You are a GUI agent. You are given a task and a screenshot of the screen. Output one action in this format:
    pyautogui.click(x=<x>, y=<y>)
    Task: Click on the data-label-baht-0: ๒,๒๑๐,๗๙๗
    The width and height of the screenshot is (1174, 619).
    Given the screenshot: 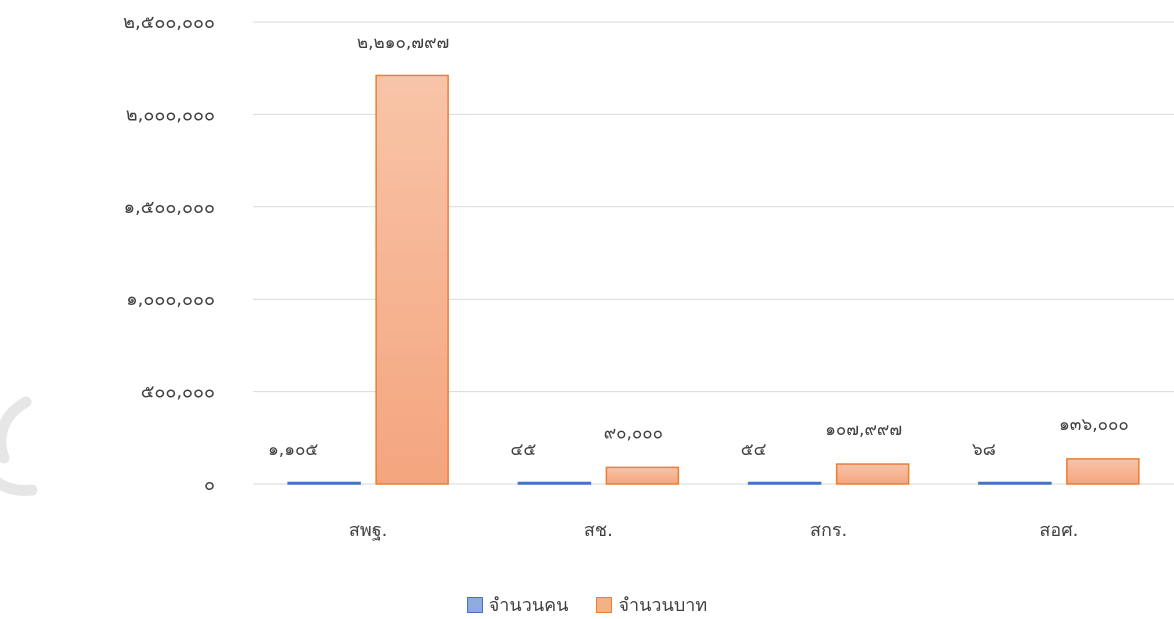 What is the action you would take?
    pyautogui.click(x=403, y=43)
    